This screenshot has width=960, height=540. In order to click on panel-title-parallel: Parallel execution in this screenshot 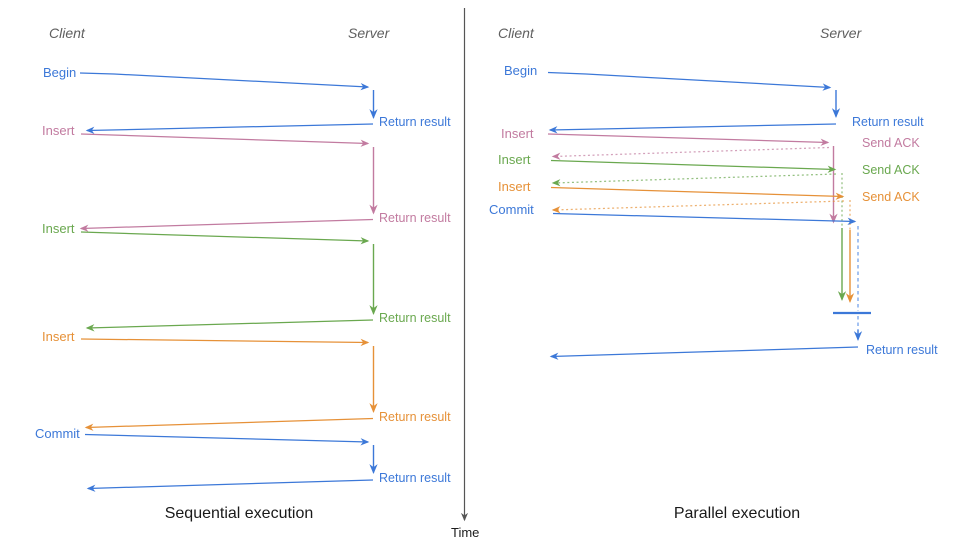, I will do `click(737, 513)`.